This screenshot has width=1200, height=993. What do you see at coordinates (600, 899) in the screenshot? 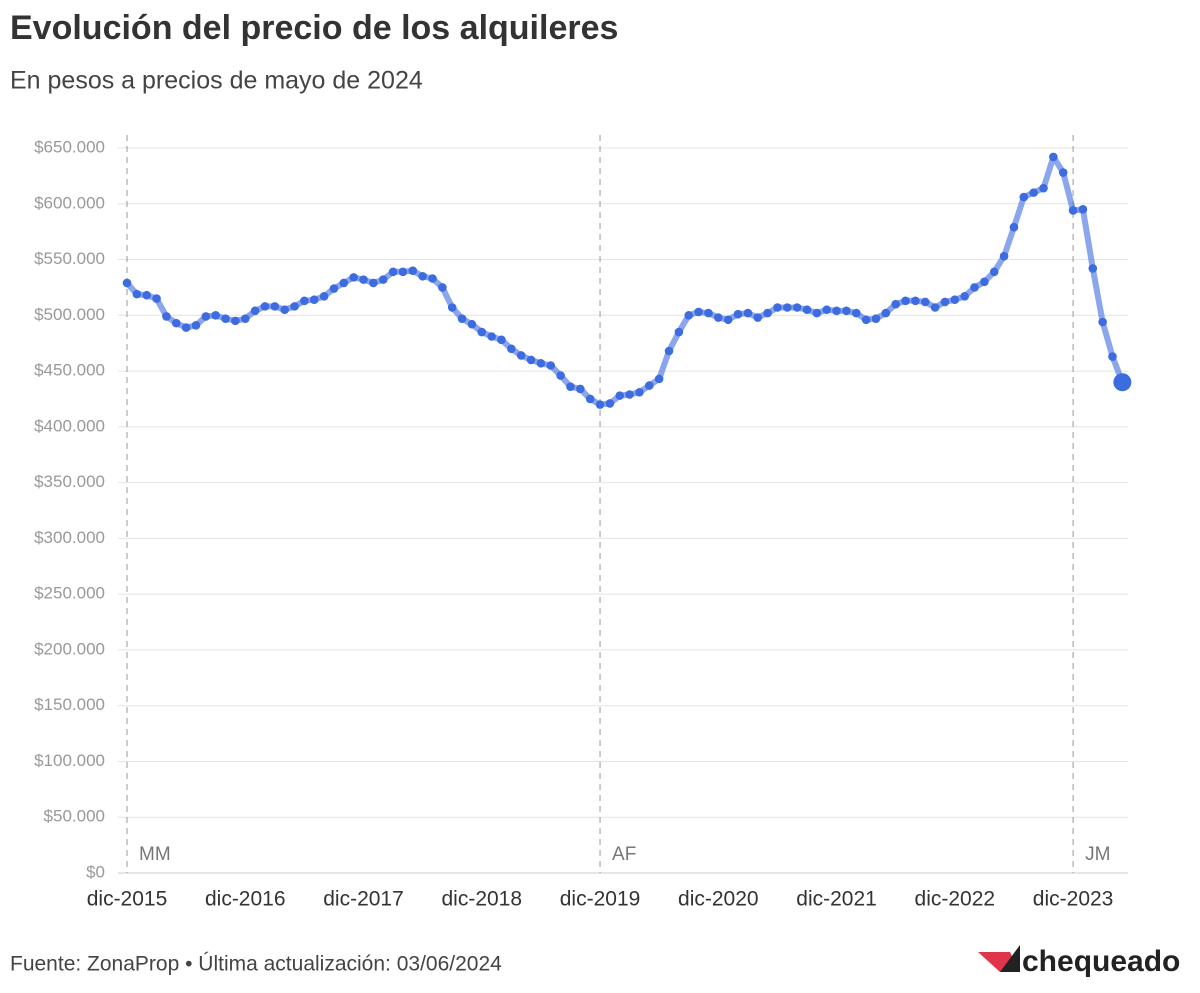
I see `x-tick-label: dic-2019` at bounding box center [600, 899].